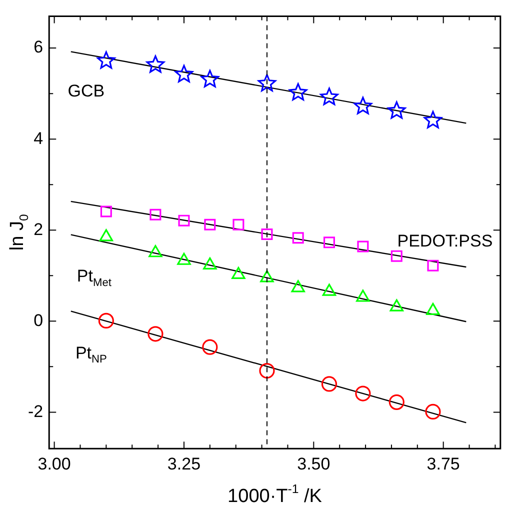 The height and width of the screenshot is (513, 509). Describe the element at coordinates (443, 464) in the screenshot. I see `x-tick-label: 3.75` at that location.